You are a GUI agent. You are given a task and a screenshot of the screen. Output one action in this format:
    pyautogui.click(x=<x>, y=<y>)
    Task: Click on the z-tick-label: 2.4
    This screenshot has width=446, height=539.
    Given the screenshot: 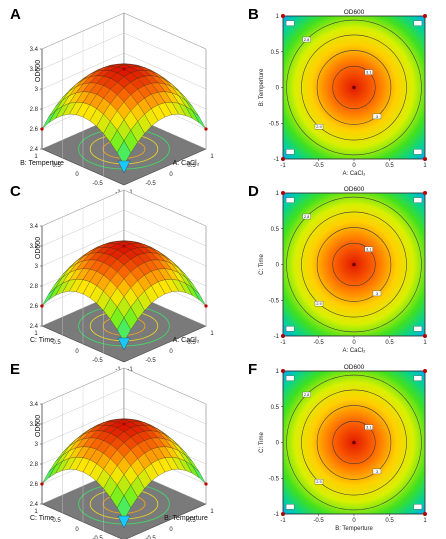 What is the action you would take?
    pyautogui.click(x=34, y=150)
    